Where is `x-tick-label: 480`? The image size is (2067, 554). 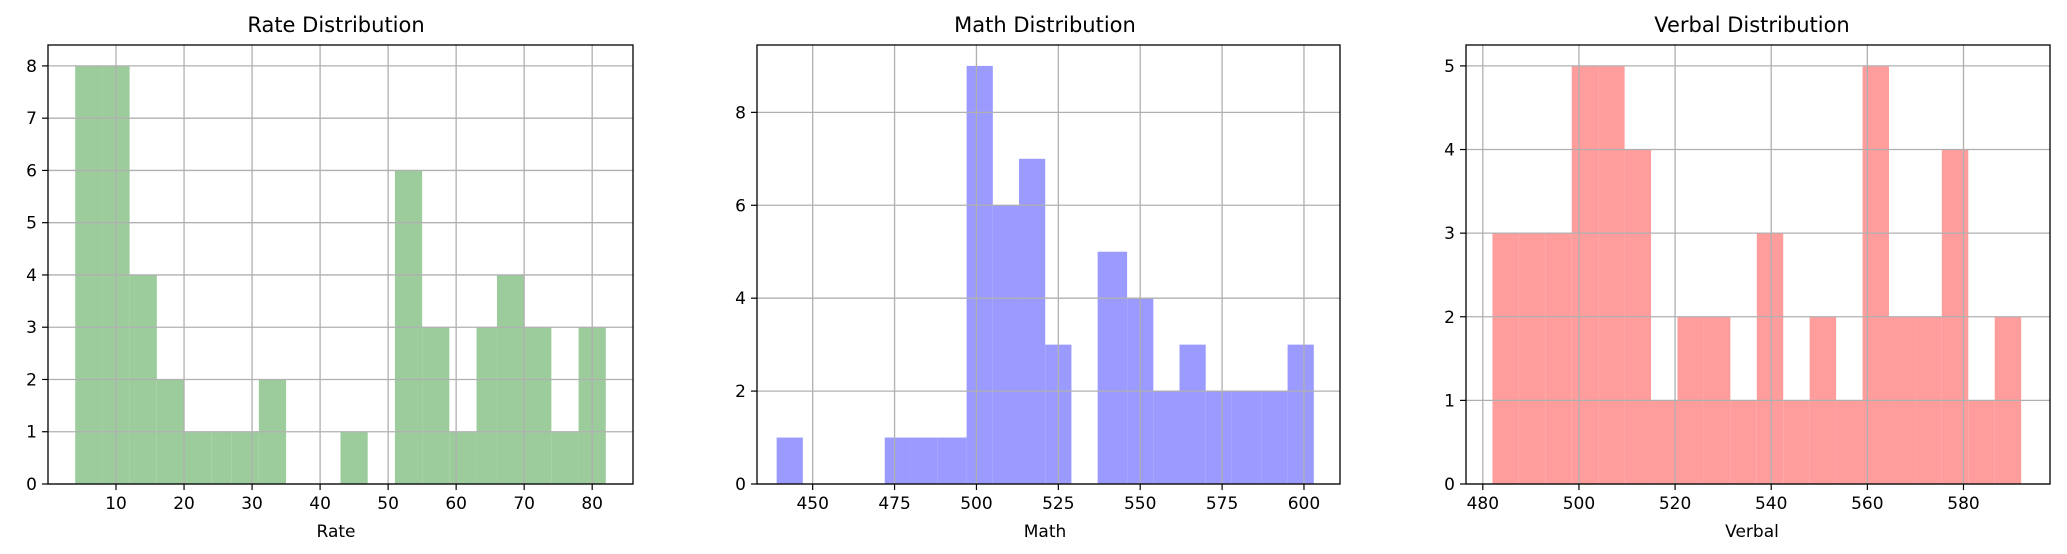
x-tick-label: 480 is located at coordinates (1483, 504).